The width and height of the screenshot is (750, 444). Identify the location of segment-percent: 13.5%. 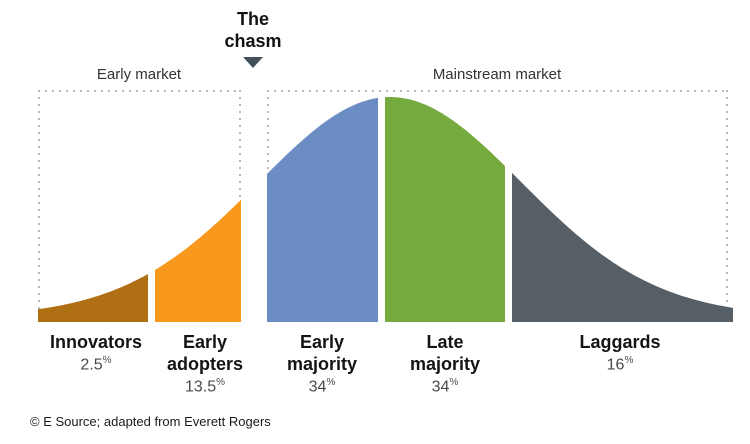
(205, 386).